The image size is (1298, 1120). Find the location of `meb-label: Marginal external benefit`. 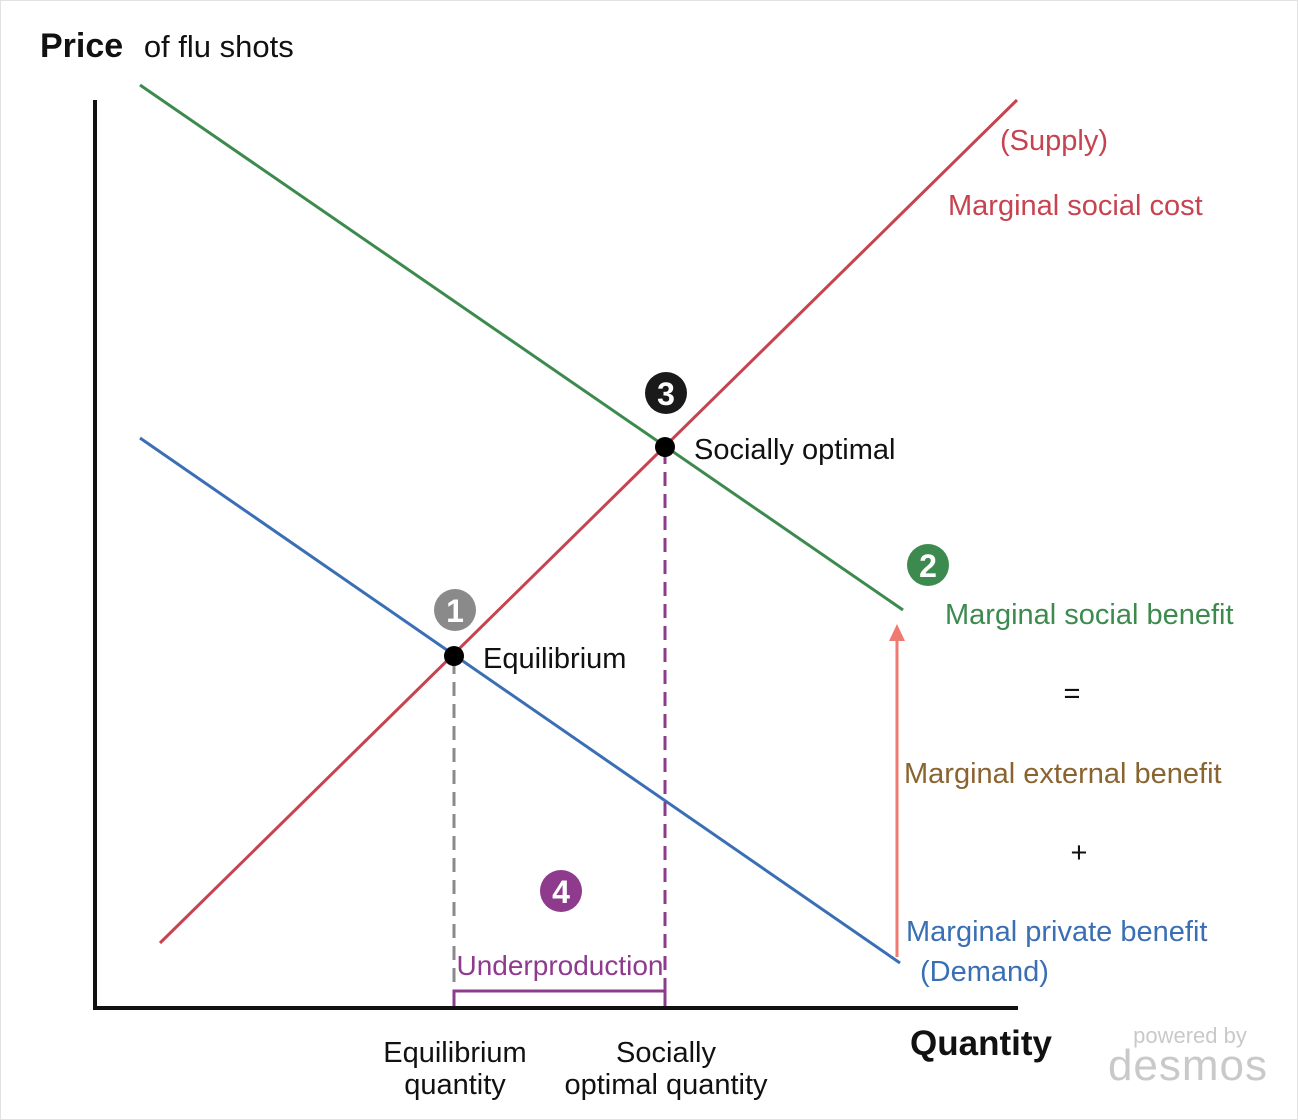

meb-label: Marginal external benefit is located at coordinates (1063, 774).